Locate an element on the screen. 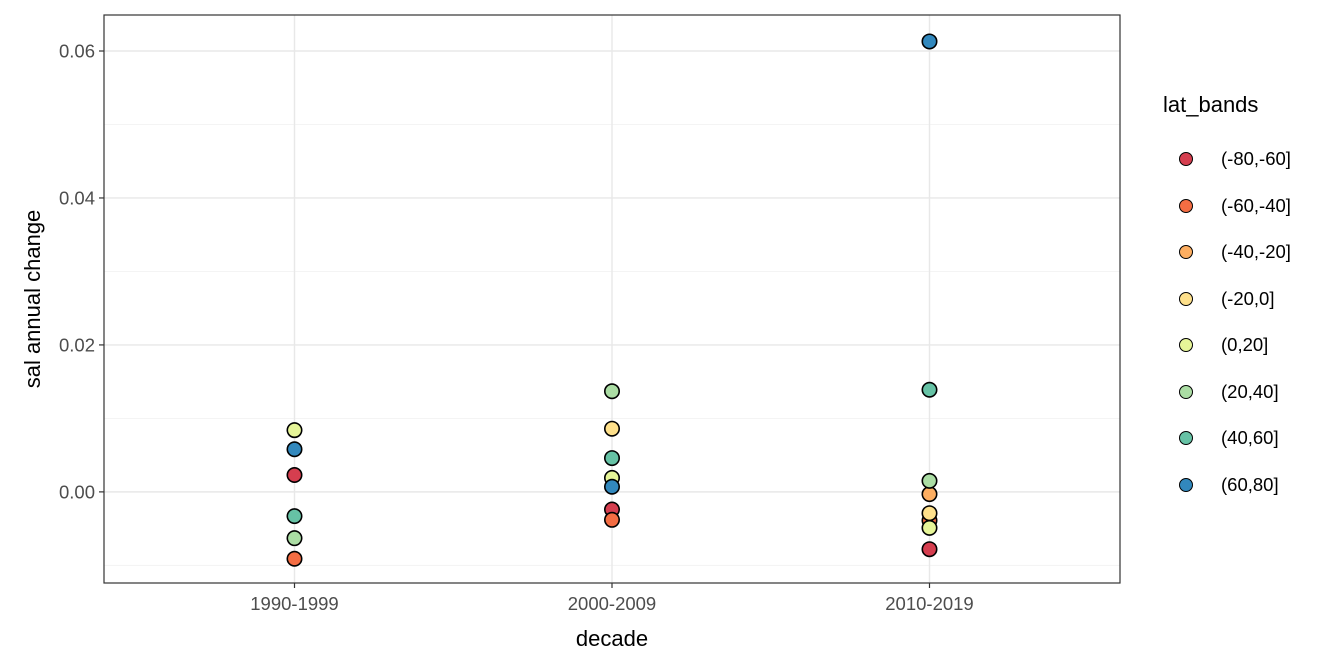 This screenshot has width=1344, height=672. legend-item: (-60,-40] is located at coordinates (1227, 206).